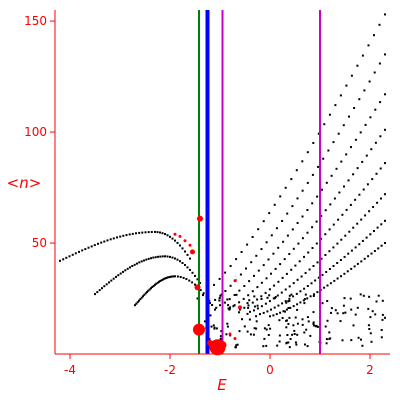  I want to click on x-tick-label: -4, so click(70, 370).